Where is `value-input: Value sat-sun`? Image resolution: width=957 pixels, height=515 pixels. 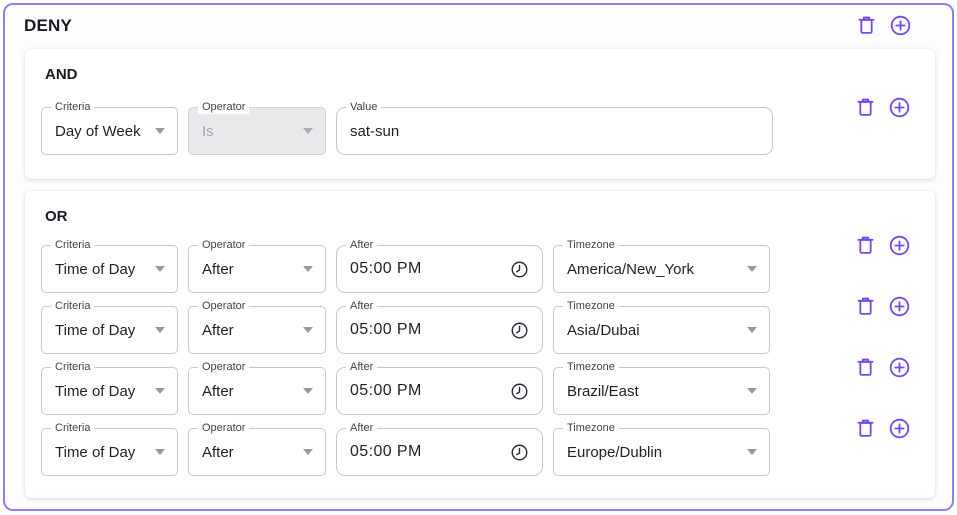
value-input: Value sat-sun is located at coordinates (554, 128).